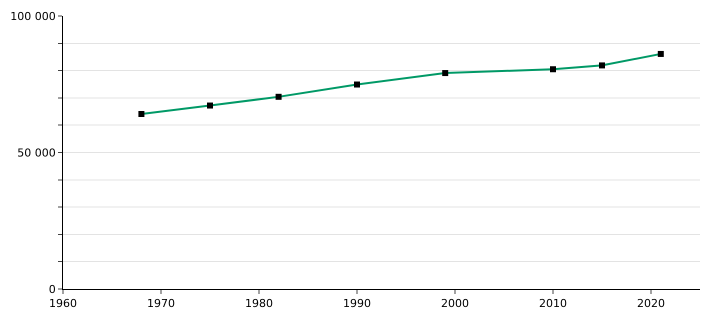 The height and width of the screenshot is (320, 710). Describe the element at coordinates (357, 303) in the screenshot. I see `x-tick-label: 1990` at that location.